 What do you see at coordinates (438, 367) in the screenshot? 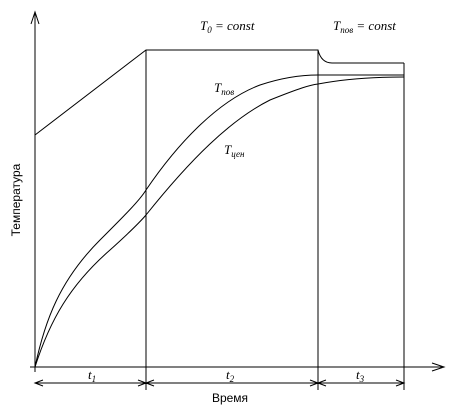
I see `x-arrow` at bounding box center [438, 367].